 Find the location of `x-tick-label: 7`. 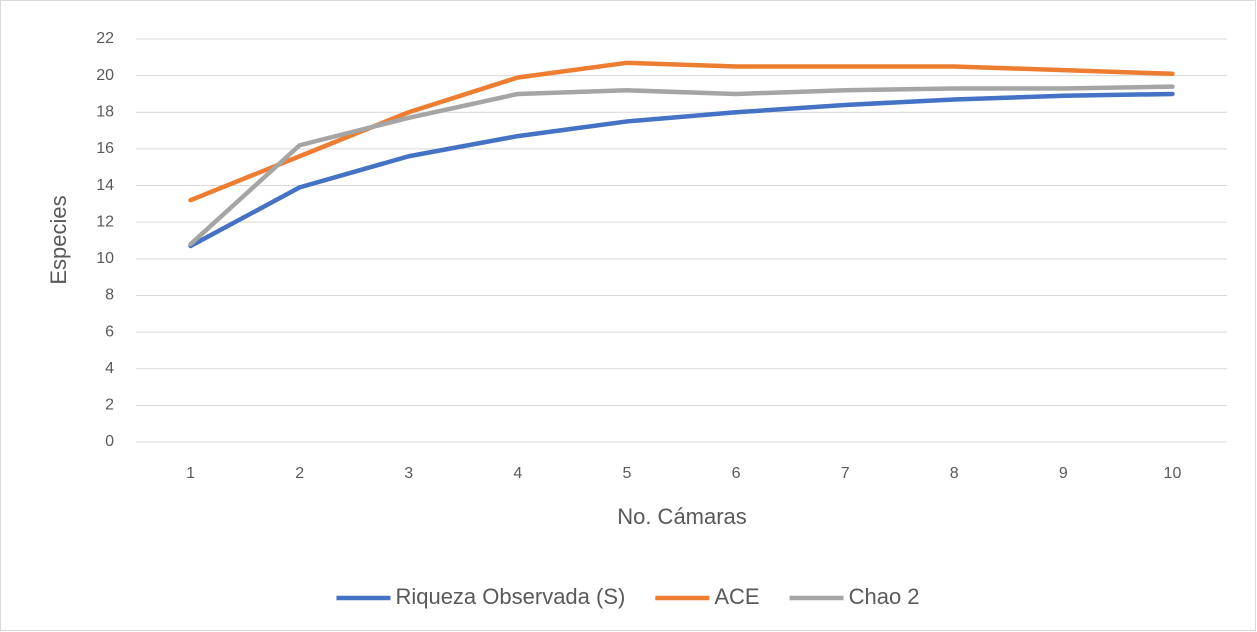

x-tick-label: 7 is located at coordinates (845, 473).